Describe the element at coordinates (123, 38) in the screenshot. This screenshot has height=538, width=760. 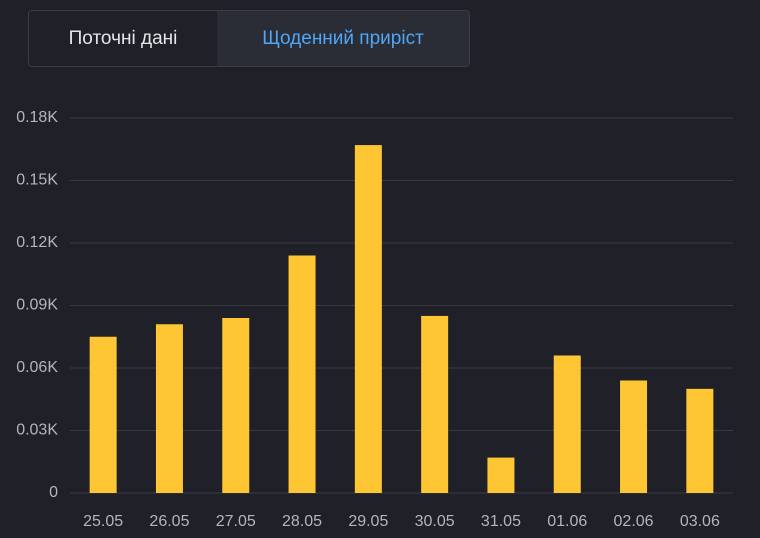
I see `tab: Поточні дані` at that location.